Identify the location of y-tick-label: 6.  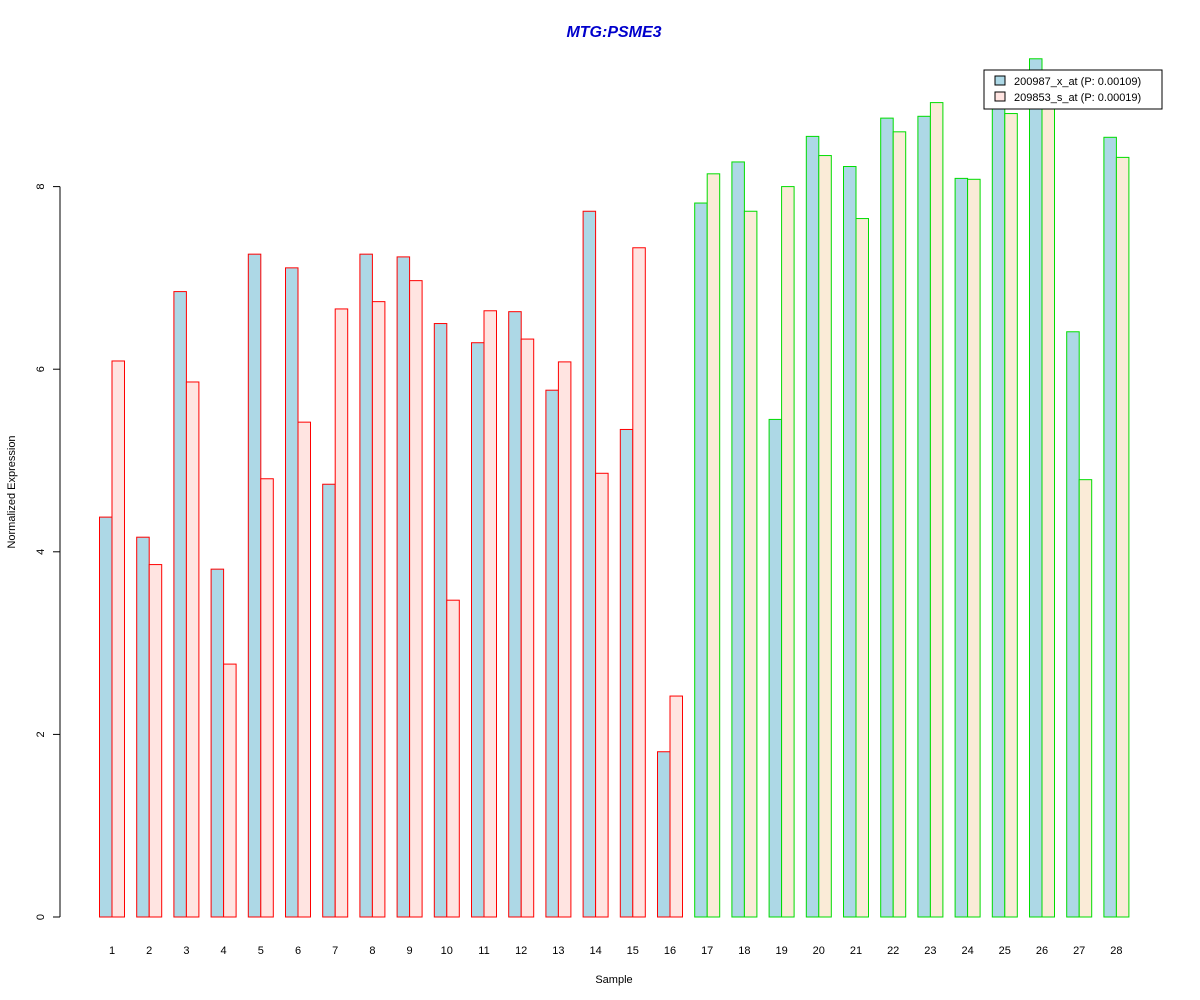
(41, 369).